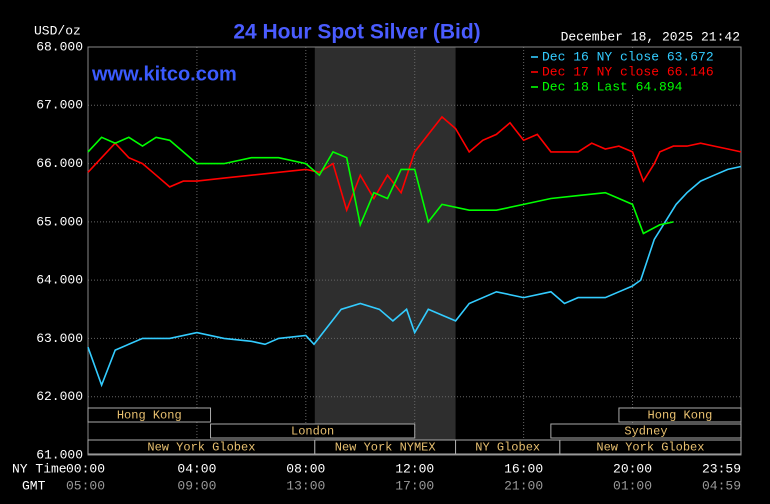 The image size is (770, 504). What do you see at coordinates (59, 221) in the screenshot?
I see `y-tick-label: 65.000` at bounding box center [59, 221].